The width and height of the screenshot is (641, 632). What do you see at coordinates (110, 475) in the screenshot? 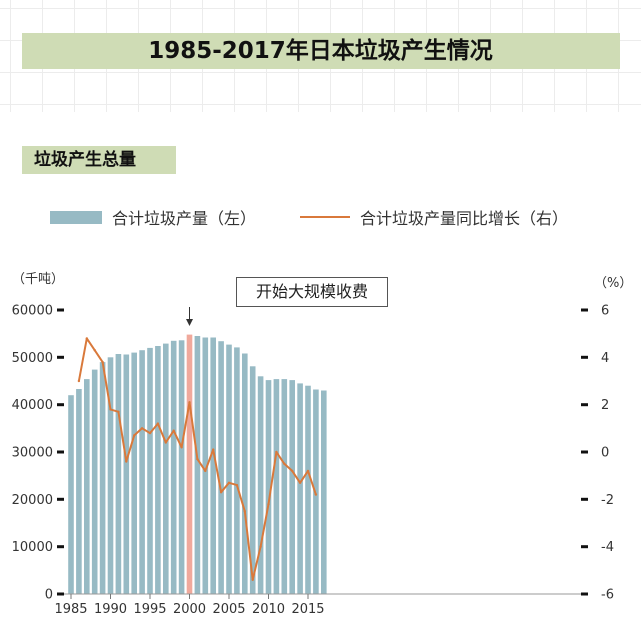
I see `bar-1990` at bounding box center [110, 475].